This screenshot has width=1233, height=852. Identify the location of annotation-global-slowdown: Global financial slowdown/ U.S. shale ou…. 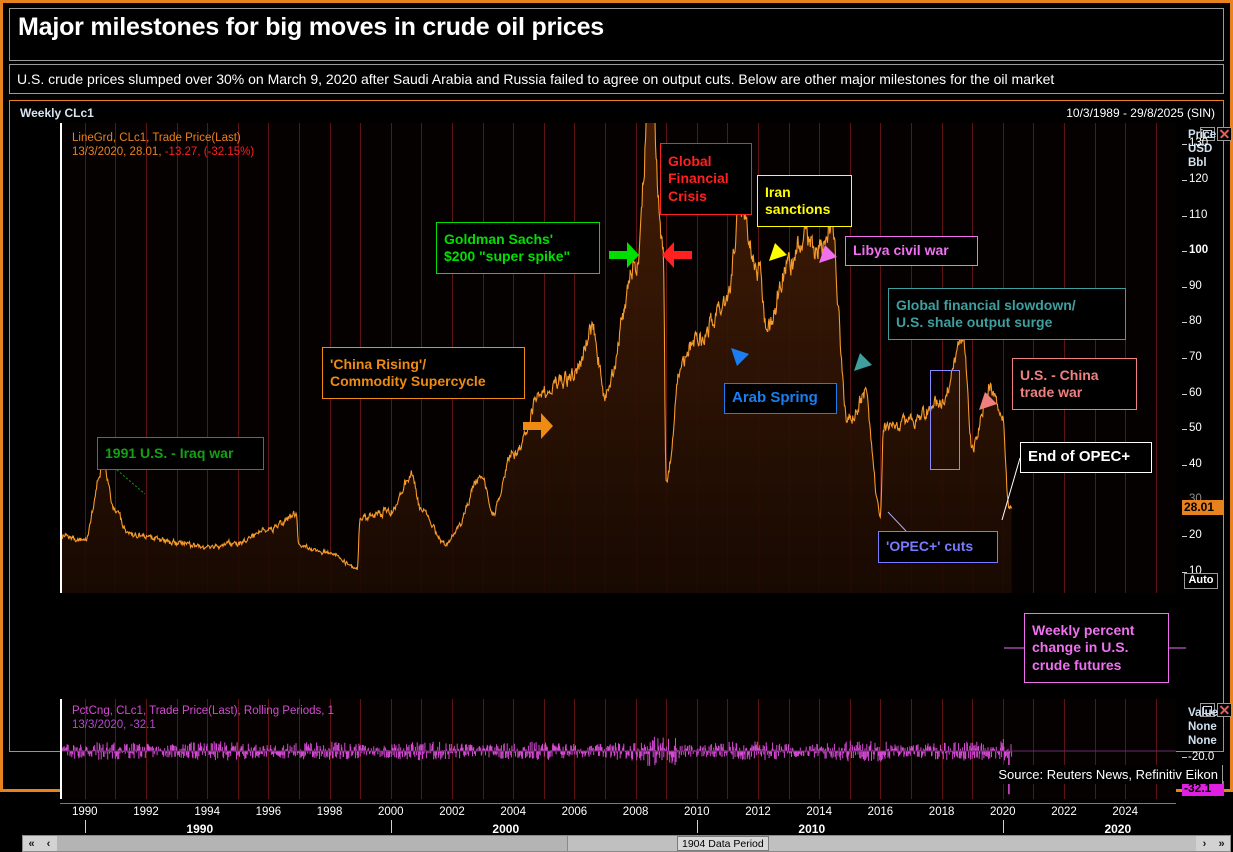
(1007, 314).